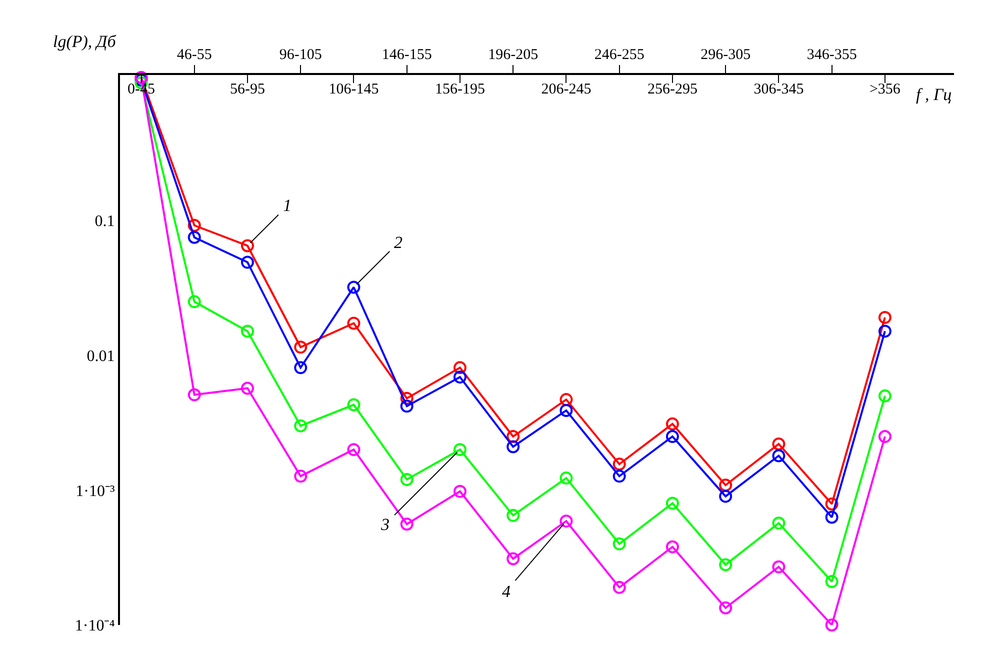 Image resolution: width=994 pixels, height=647 pixels. Describe the element at coordinates (407, 55) in the screenshot. I see `x-tick-label: 146-155` at that location.